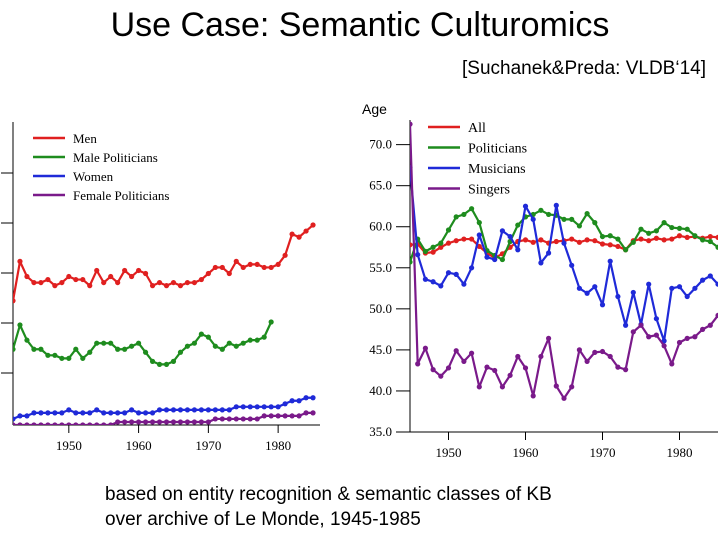 Image resolution: width=720 pixels, height=540 pixels. What do you see at coordinates (121, 195) in the screenshot?
I see `legend-label-female-politicians: Female Politicians` at bounding box center [121, 195].